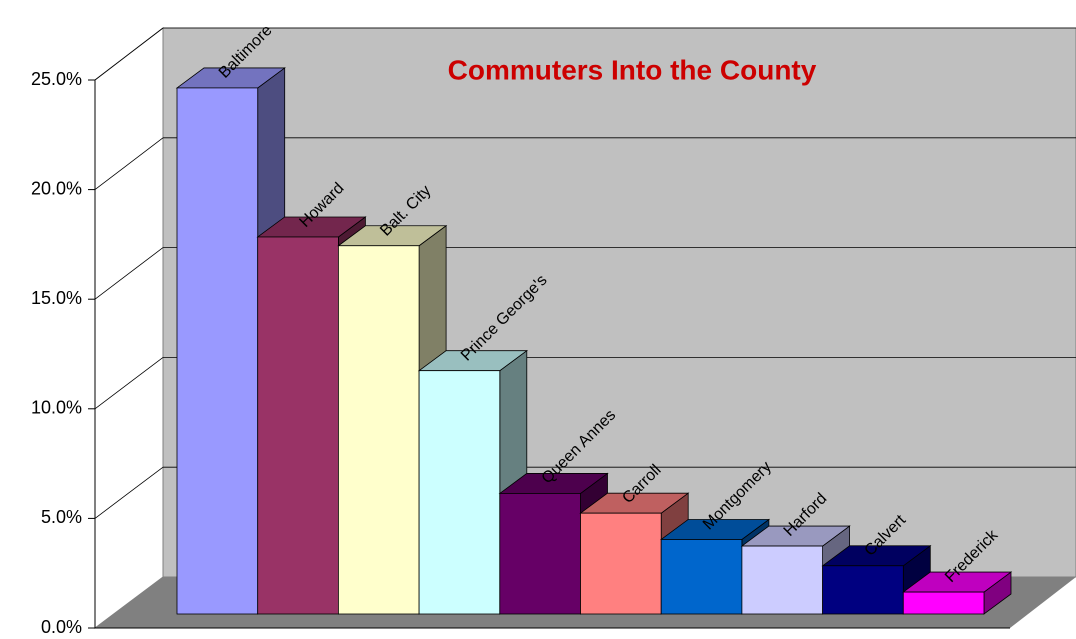 This screenshot has height=639, width=1076. Describe the element at coordinates (56, 298) in the screenshot. I see `y-tick-label: 15.0%` at that location.